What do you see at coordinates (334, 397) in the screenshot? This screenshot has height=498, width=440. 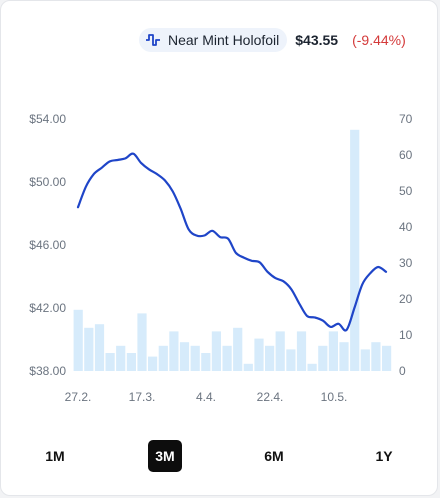 I see `x-axis-tick-label: 10.5.` at bounding box center [334, 397].